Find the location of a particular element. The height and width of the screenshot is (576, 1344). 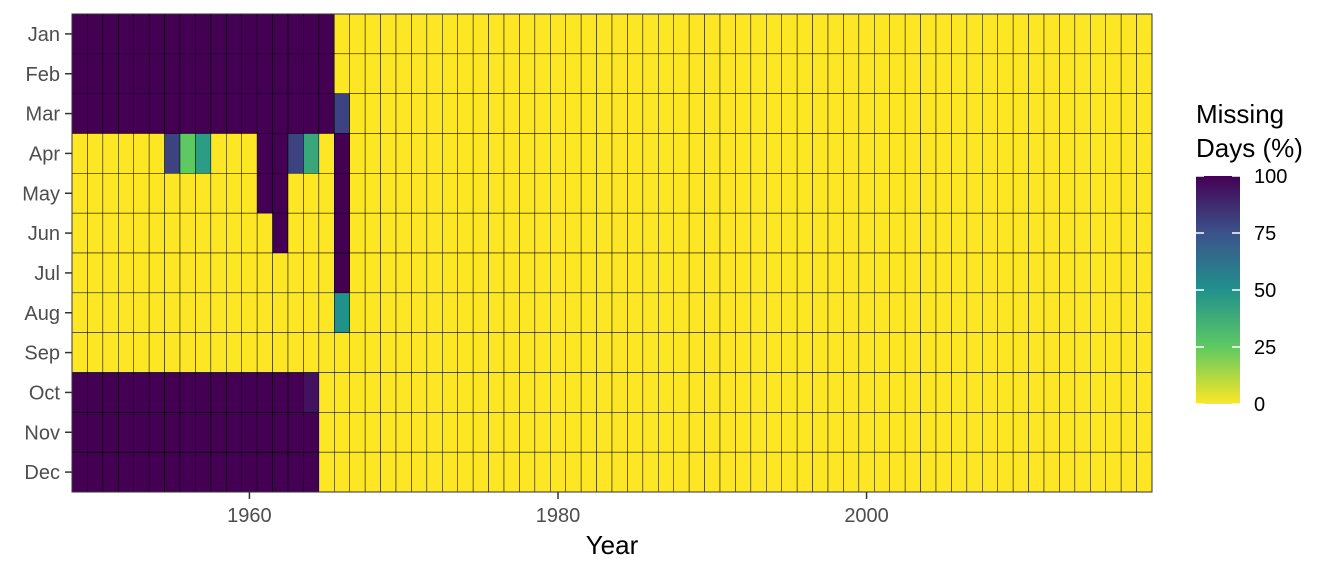

heatmap-cell-jun-2001 is located at coordinates (882, 233).